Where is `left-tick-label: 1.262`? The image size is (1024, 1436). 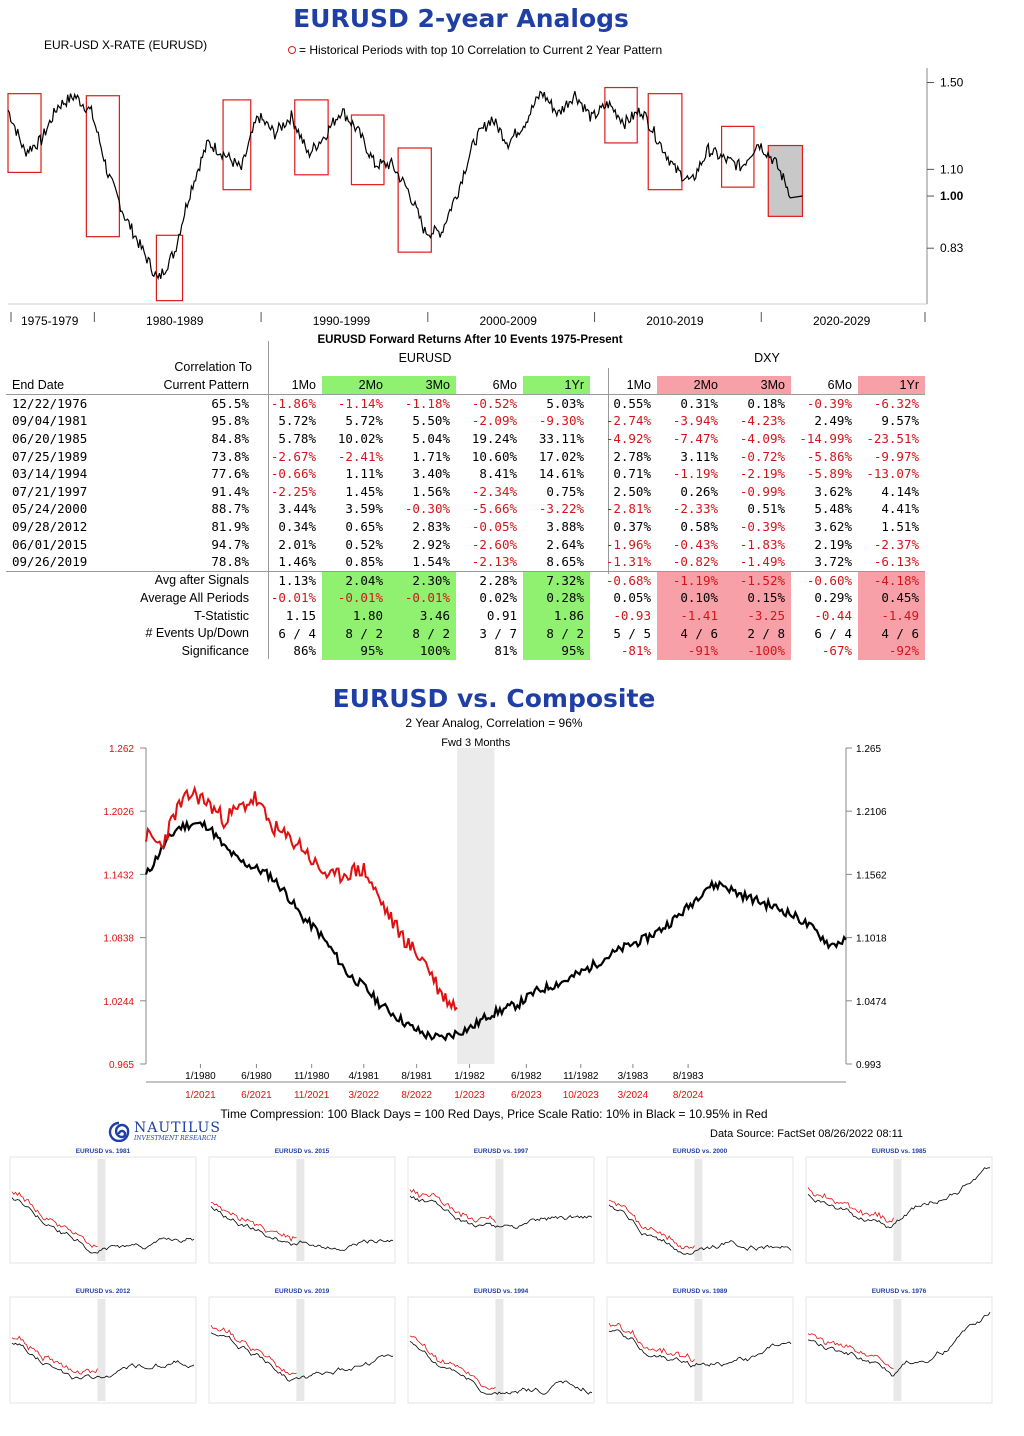 left-tick-label: 1.262 is located at coordinates (121, 749).